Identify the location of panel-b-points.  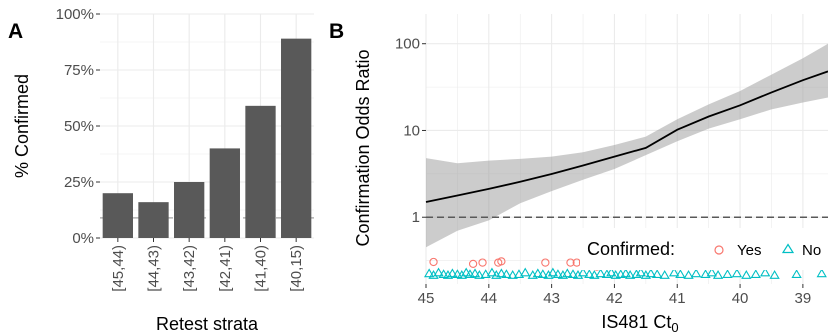
(625, 268).